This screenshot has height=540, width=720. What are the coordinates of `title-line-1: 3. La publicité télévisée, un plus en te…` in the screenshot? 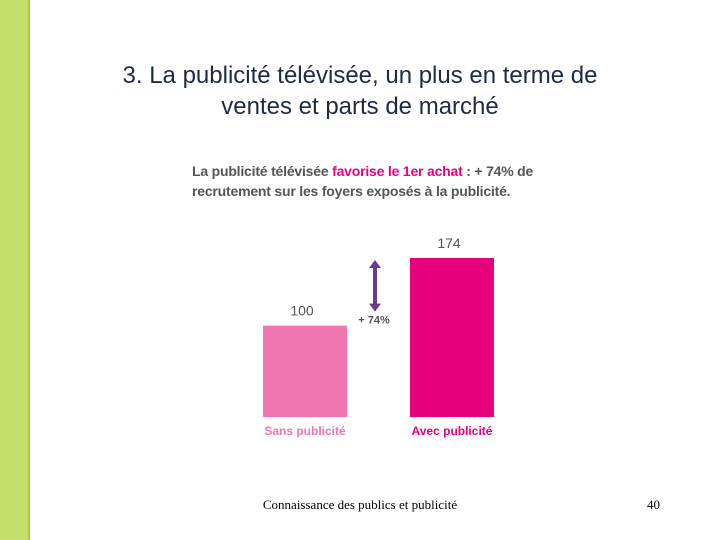 It's located at (360, 75).